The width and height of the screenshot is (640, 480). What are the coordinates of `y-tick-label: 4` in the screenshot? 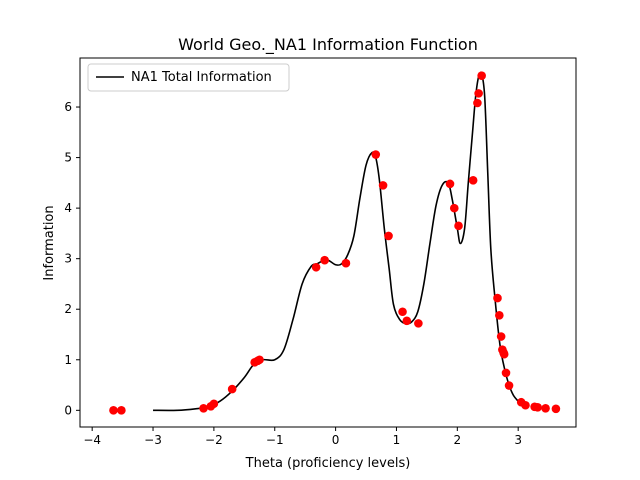 It's located at (68, 208).